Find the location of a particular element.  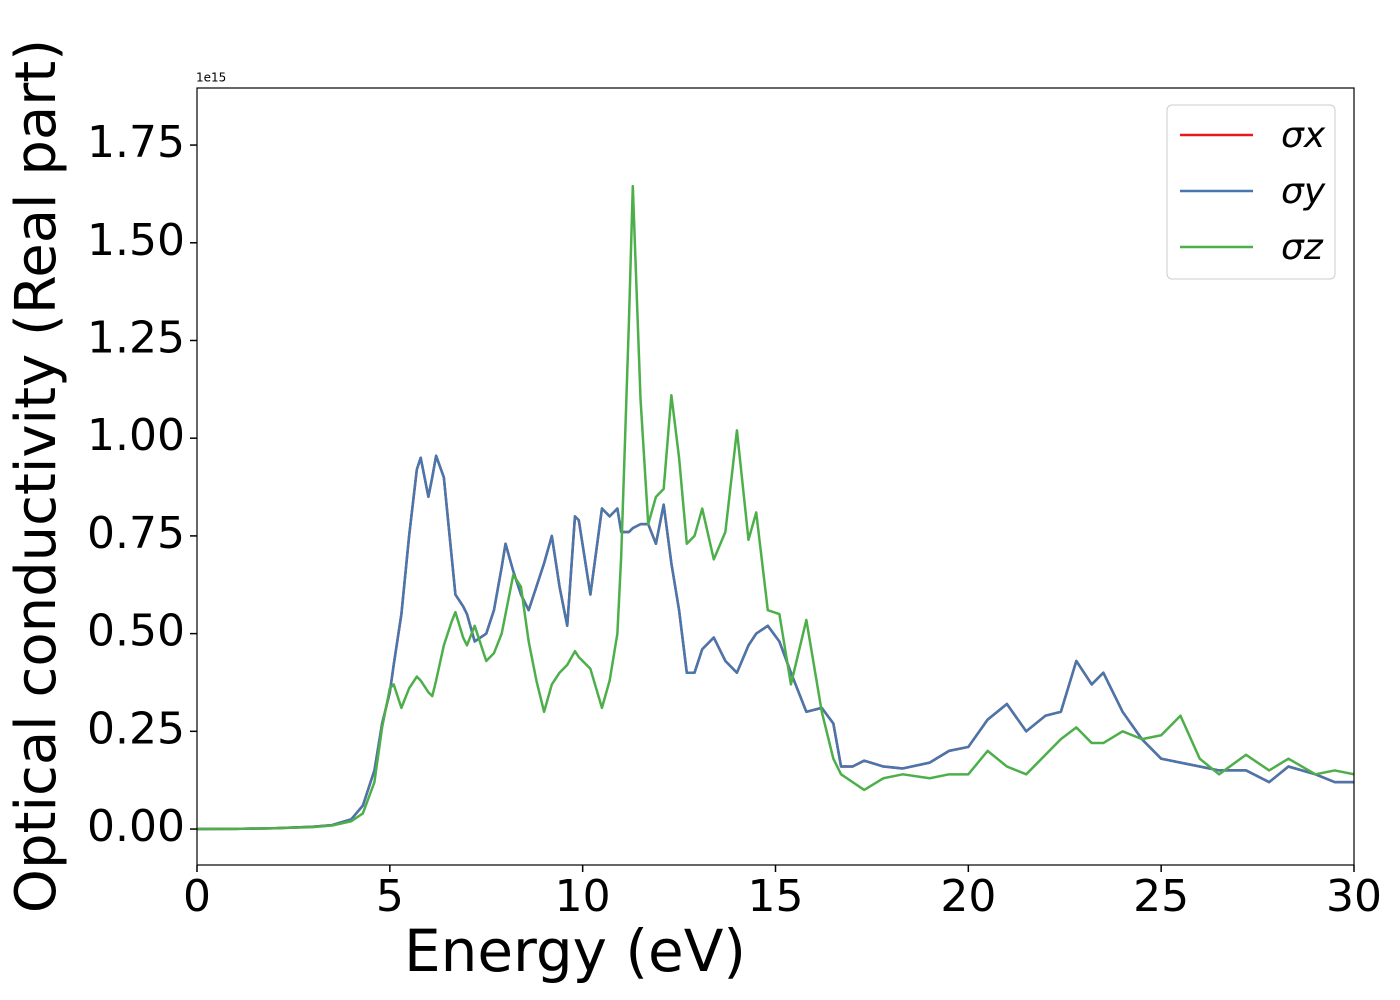

legend-label: σy is located at coordinates (1303, 191).